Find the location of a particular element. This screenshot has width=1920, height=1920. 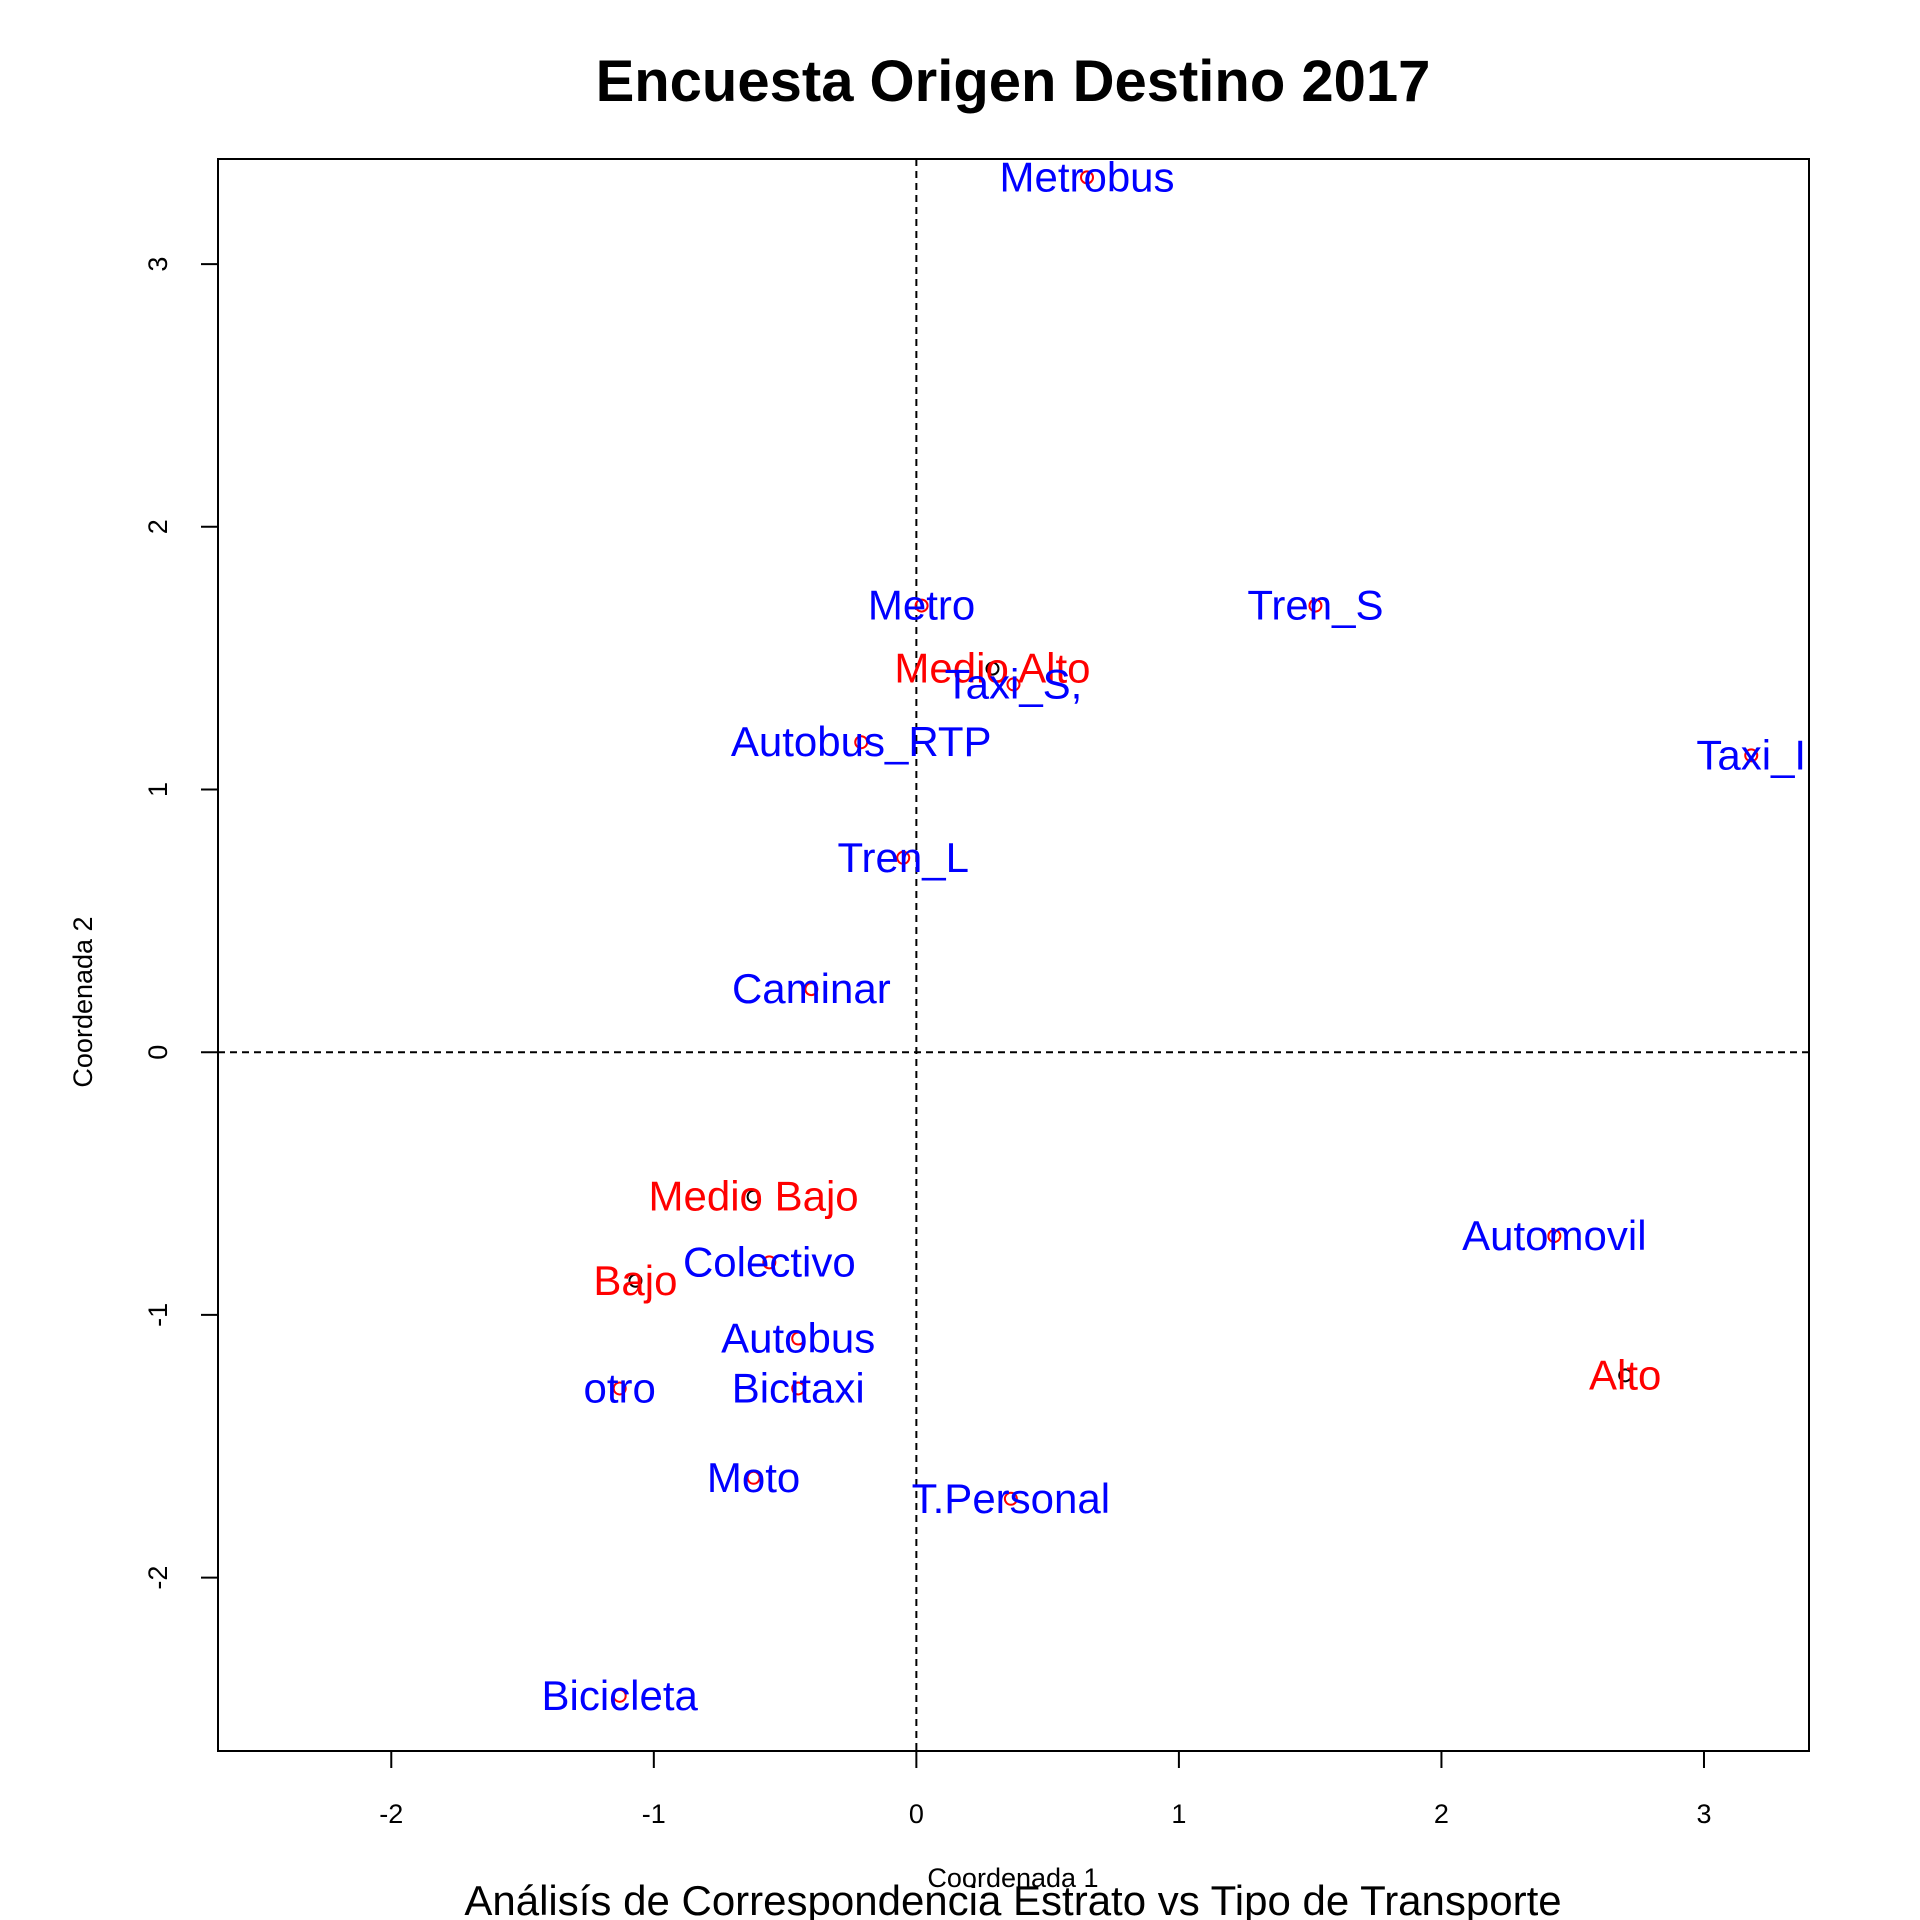

point-label: Alto is located at coordinates (1625, 1374).